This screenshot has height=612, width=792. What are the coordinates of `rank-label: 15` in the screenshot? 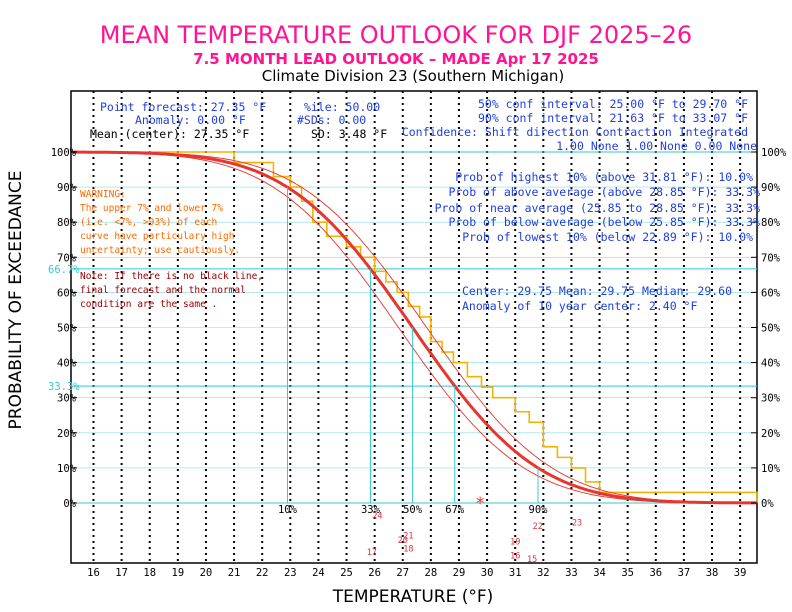 It's located at (532, 560).